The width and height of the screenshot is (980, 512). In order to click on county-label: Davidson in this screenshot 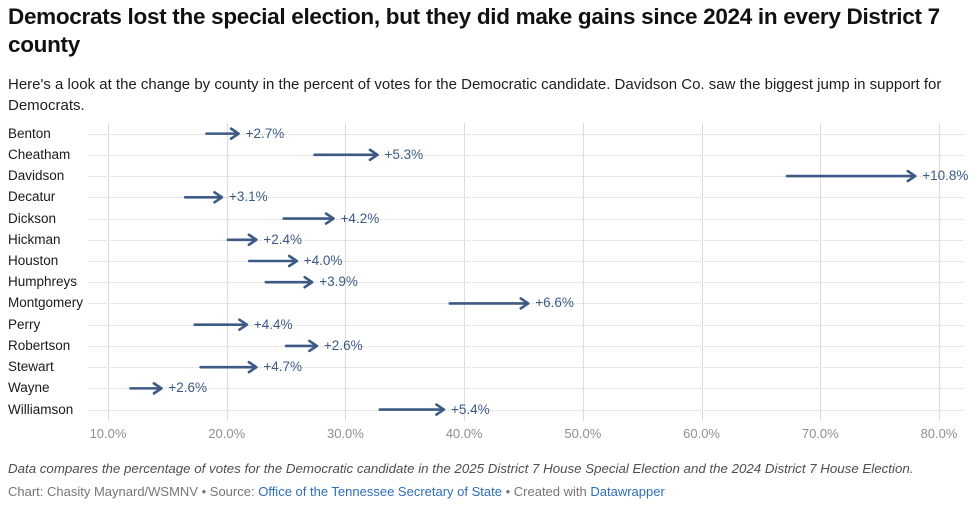, I will do `click(36, 176)`.